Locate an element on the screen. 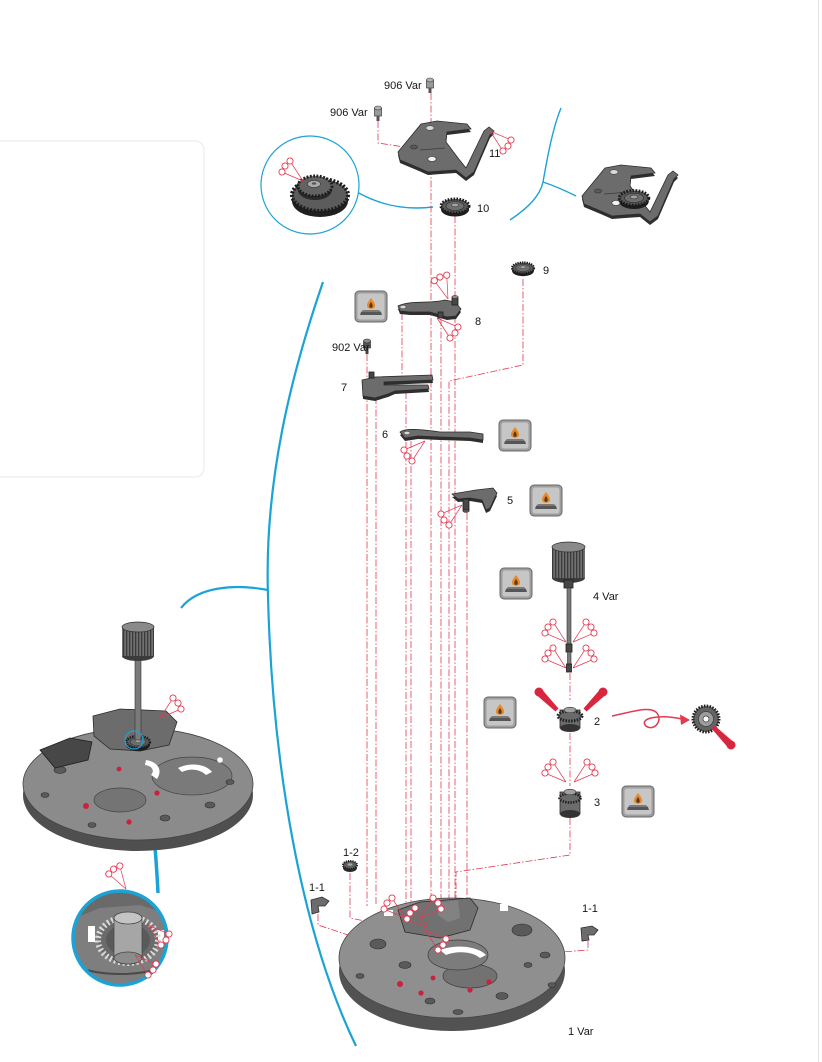 The width and height of the screenshot is (822, 1062). label-part-11: 11 is located at coordinates (494, 154).